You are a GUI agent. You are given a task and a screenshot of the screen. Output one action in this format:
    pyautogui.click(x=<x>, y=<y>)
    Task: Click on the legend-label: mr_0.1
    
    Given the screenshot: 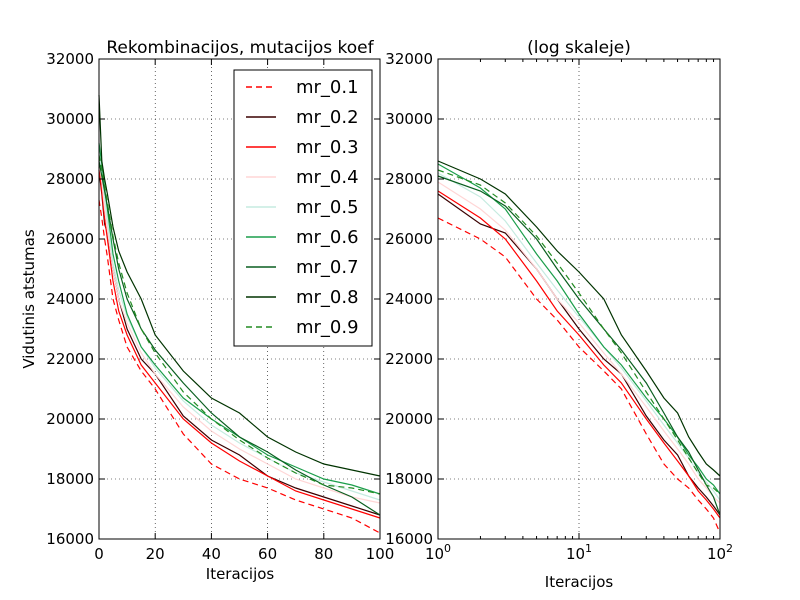 What is the action you would take?
    pyautogui.click(x=327, y=87)
    